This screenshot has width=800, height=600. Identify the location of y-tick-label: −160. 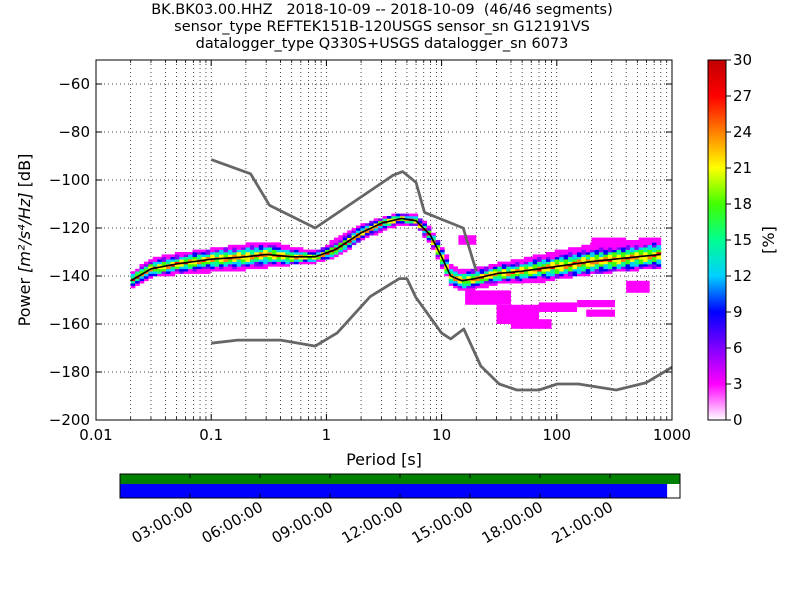
(69, 324).